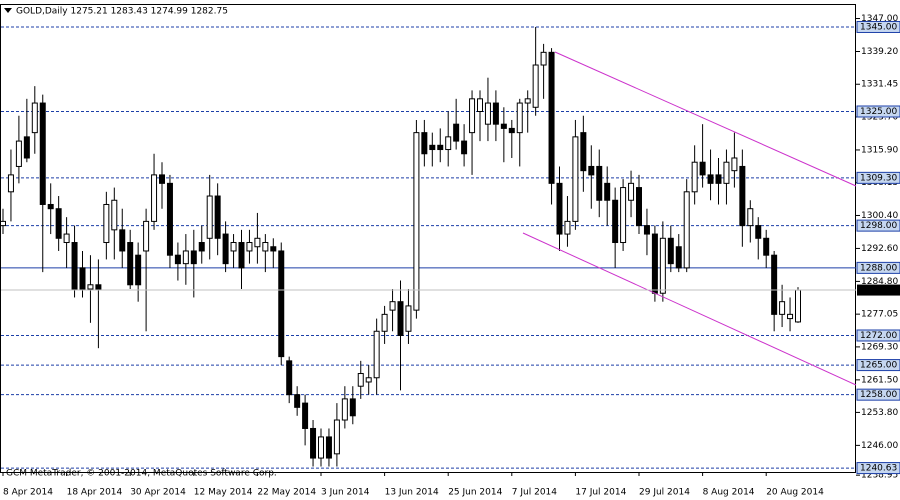  What do you see at coordinates (878, 112) in the screenshot?
I see `level-label: 1325.00` at bounding box center [878, 112].